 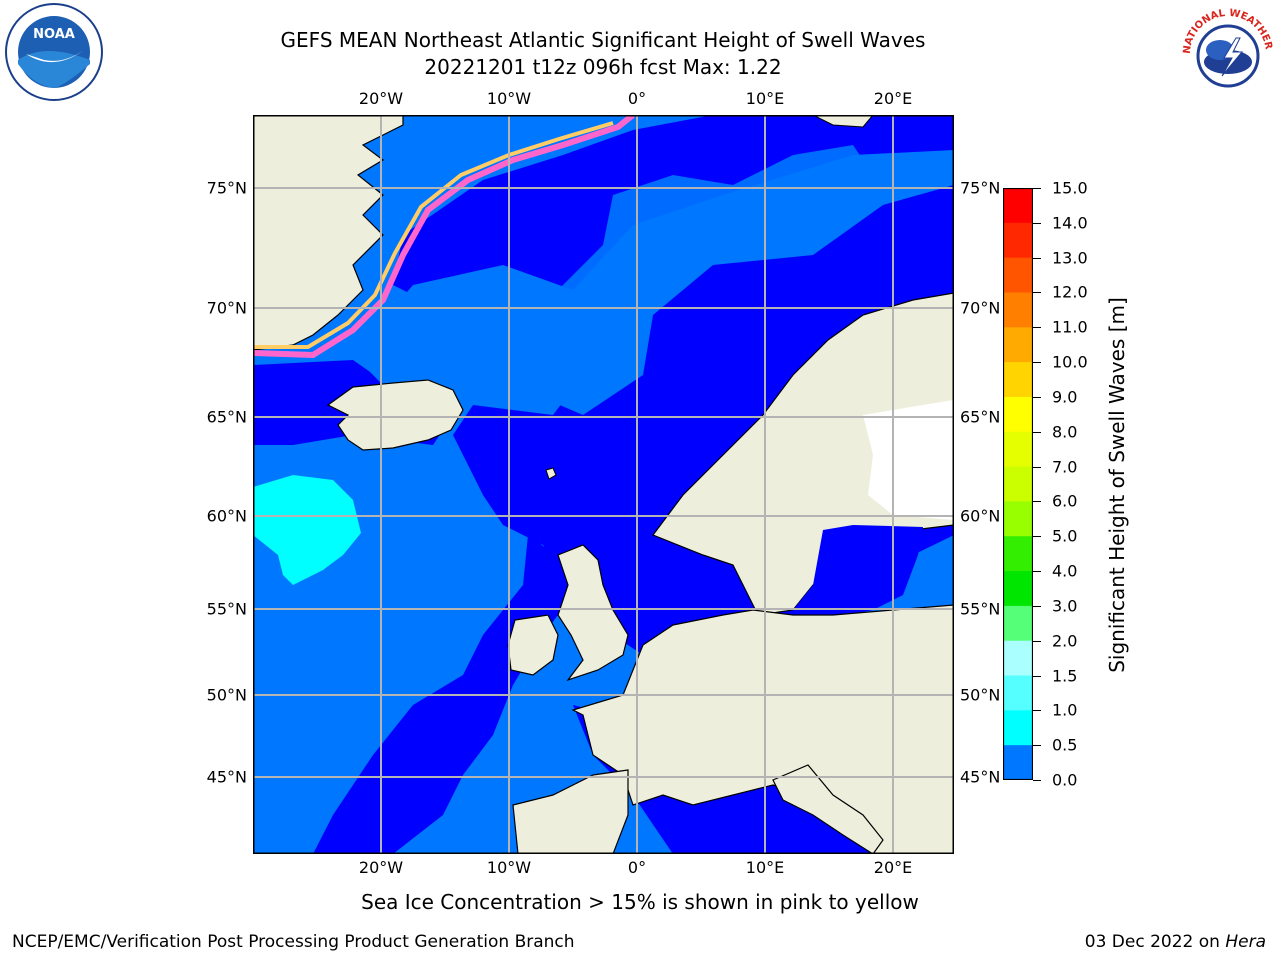 I want to click on colorbar-tick-label: 2.0, so click(x=1065, y=641).